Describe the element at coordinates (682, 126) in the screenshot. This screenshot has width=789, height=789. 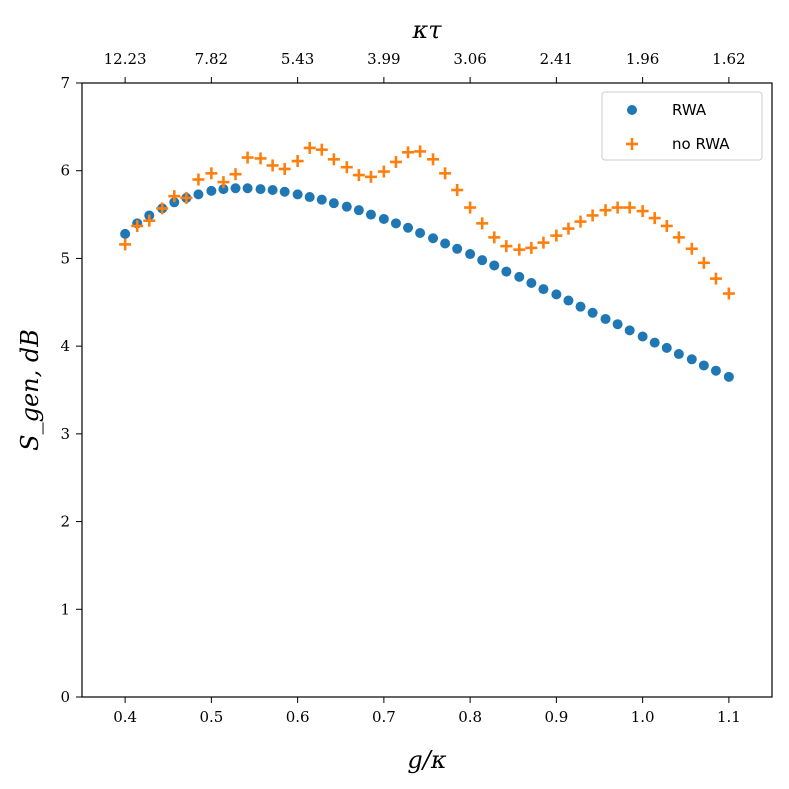
I see `legend-box` at that location.